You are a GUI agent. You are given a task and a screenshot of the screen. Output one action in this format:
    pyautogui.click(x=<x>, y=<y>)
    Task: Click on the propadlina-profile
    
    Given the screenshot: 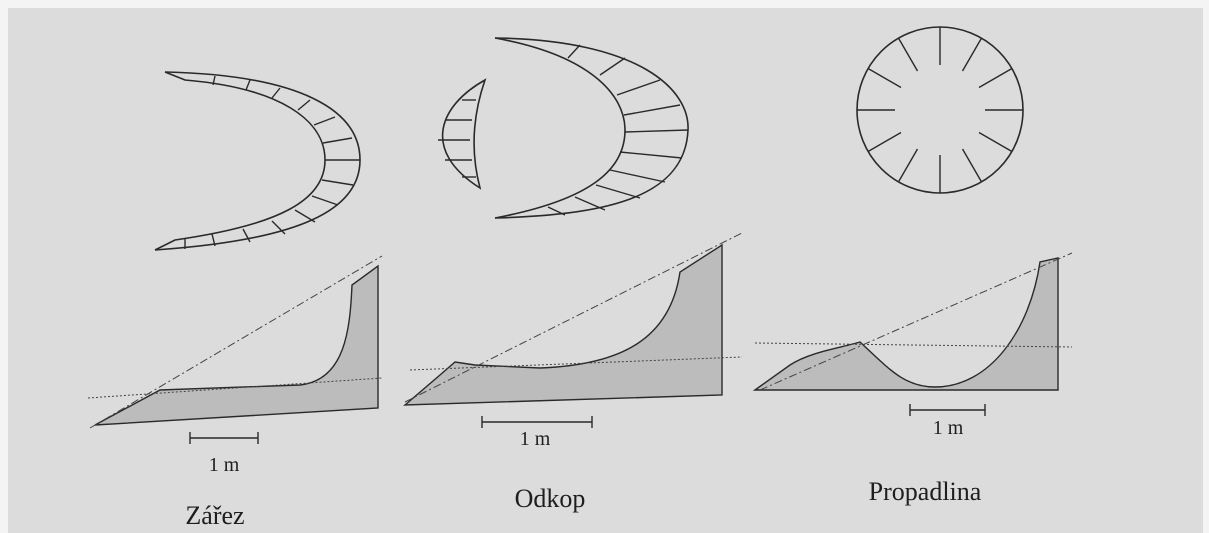 What is the action you would take?
    pyautogui.click(x=912, y=321)
    